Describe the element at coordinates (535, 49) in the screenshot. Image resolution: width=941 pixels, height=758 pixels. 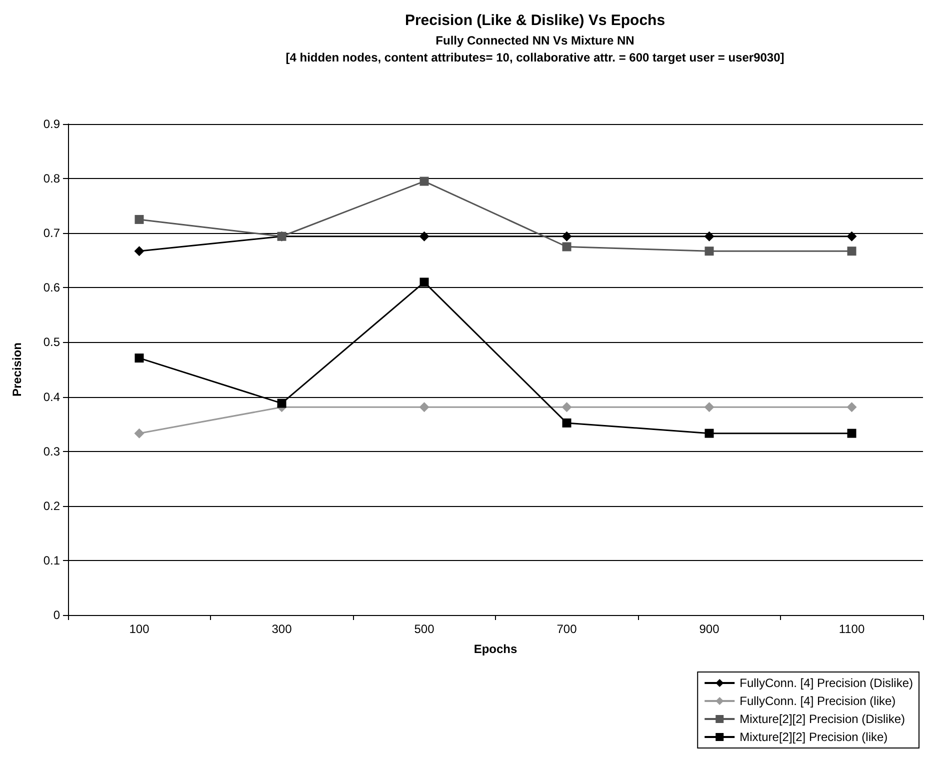
I see `chart-subtitle: Fully Connected NN Vs Mixture NN [4 hidden nodes, content attributes= 10, collaborative attr. = 600 target user = user9030]` at that location.